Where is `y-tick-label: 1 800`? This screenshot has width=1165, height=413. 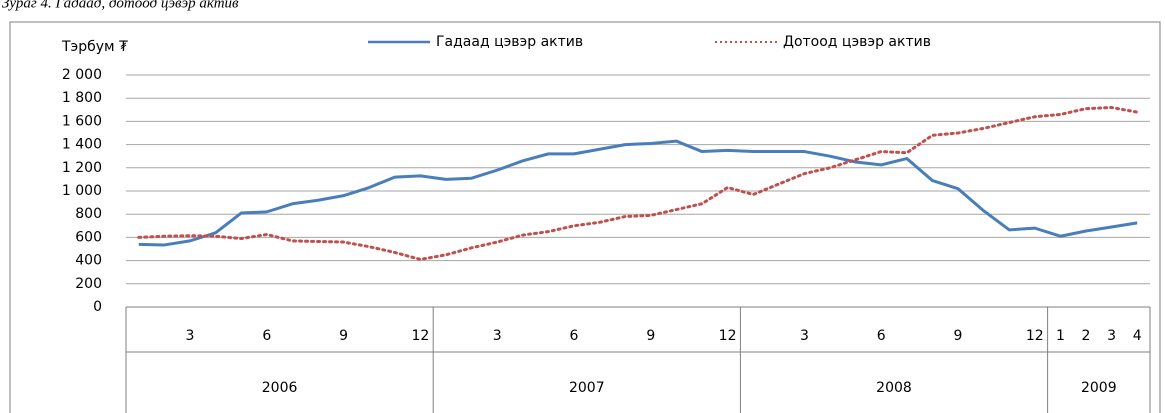
y-tick-label: 1 800 is located at coordinates (82, 98).